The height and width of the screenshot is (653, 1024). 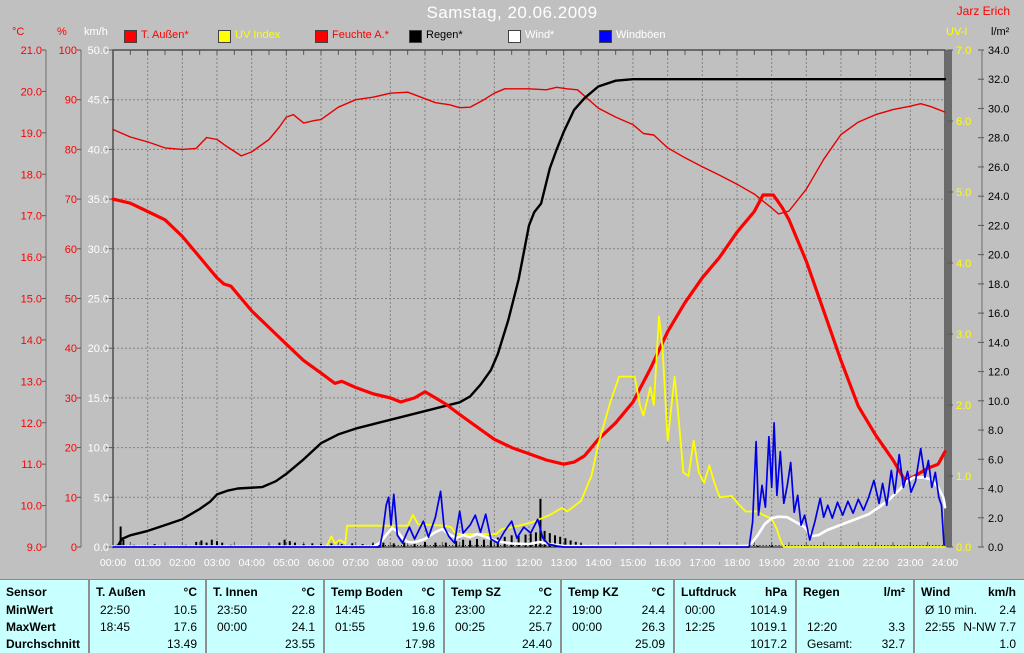 I want to click on axis-tick-label-rain: 16.0, so click(x=998, y=314).